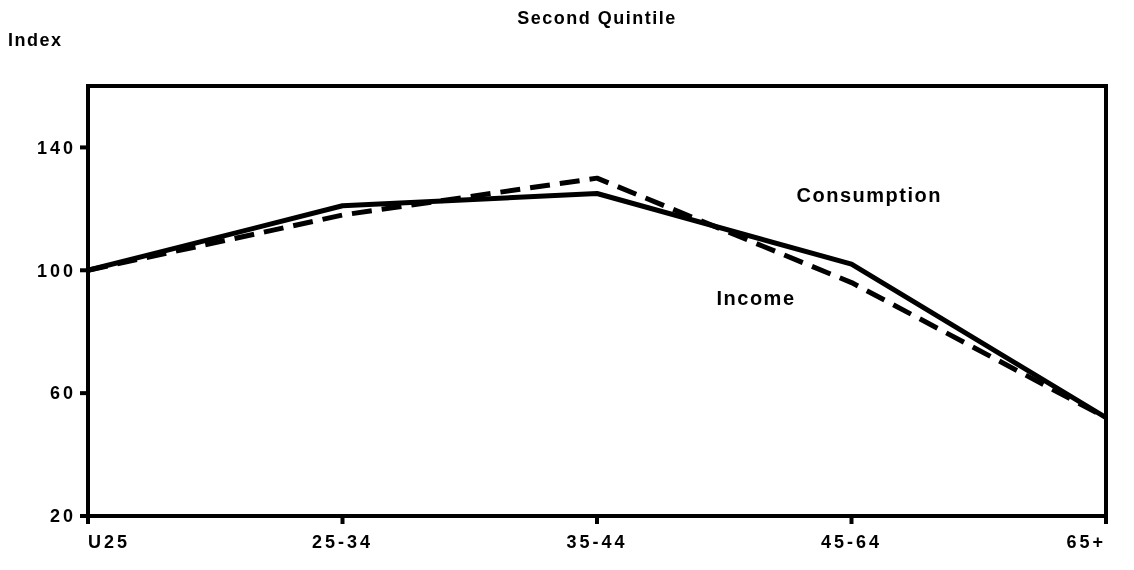 Image resolution: width=1134 pixels, height=570 pixels. What do you see at coordinates (1086, 542) in the screenshot?
I see `x-tick-label: 65+` at bounding box center [1086, 542].